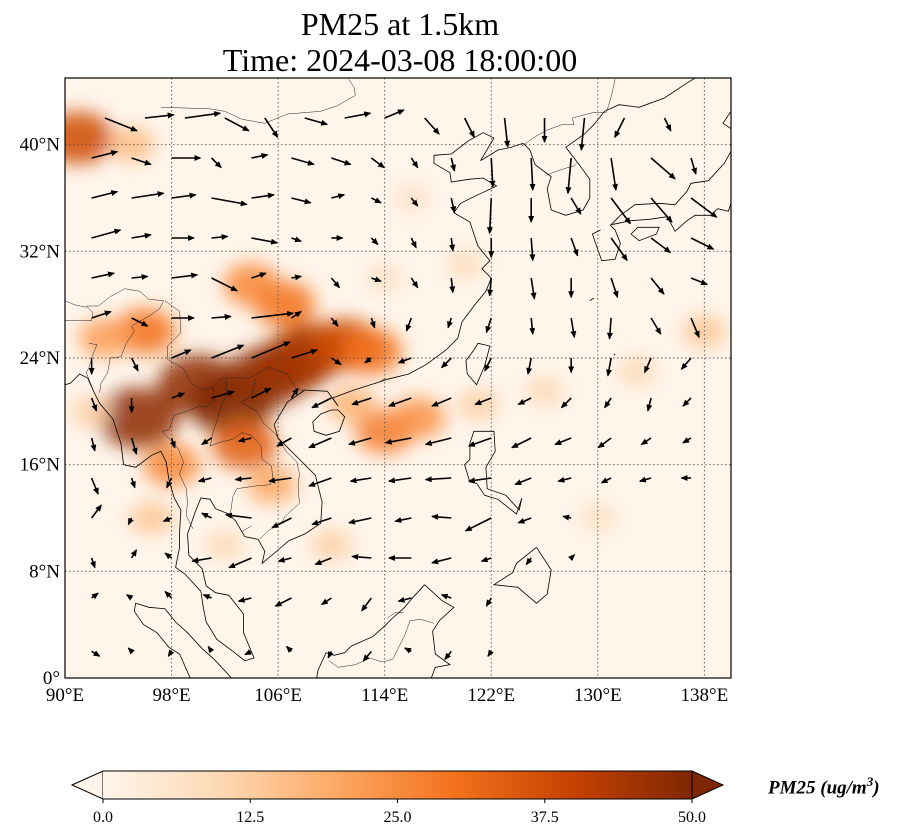 Image resolution: width=905 pixels, height=836 pixels. I want to click on colorbar-tick-label: 25.0, so click(398, 817).